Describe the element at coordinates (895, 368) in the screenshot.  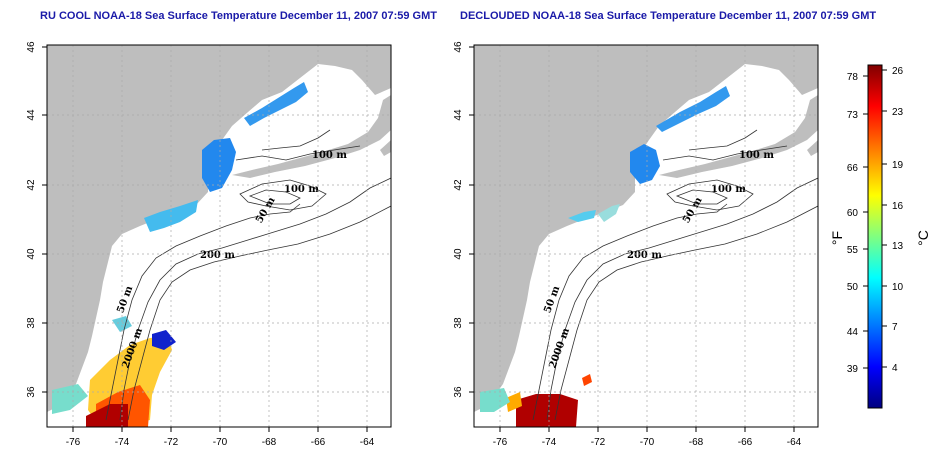
I see `colorbar-c-tick: 4` at that location.